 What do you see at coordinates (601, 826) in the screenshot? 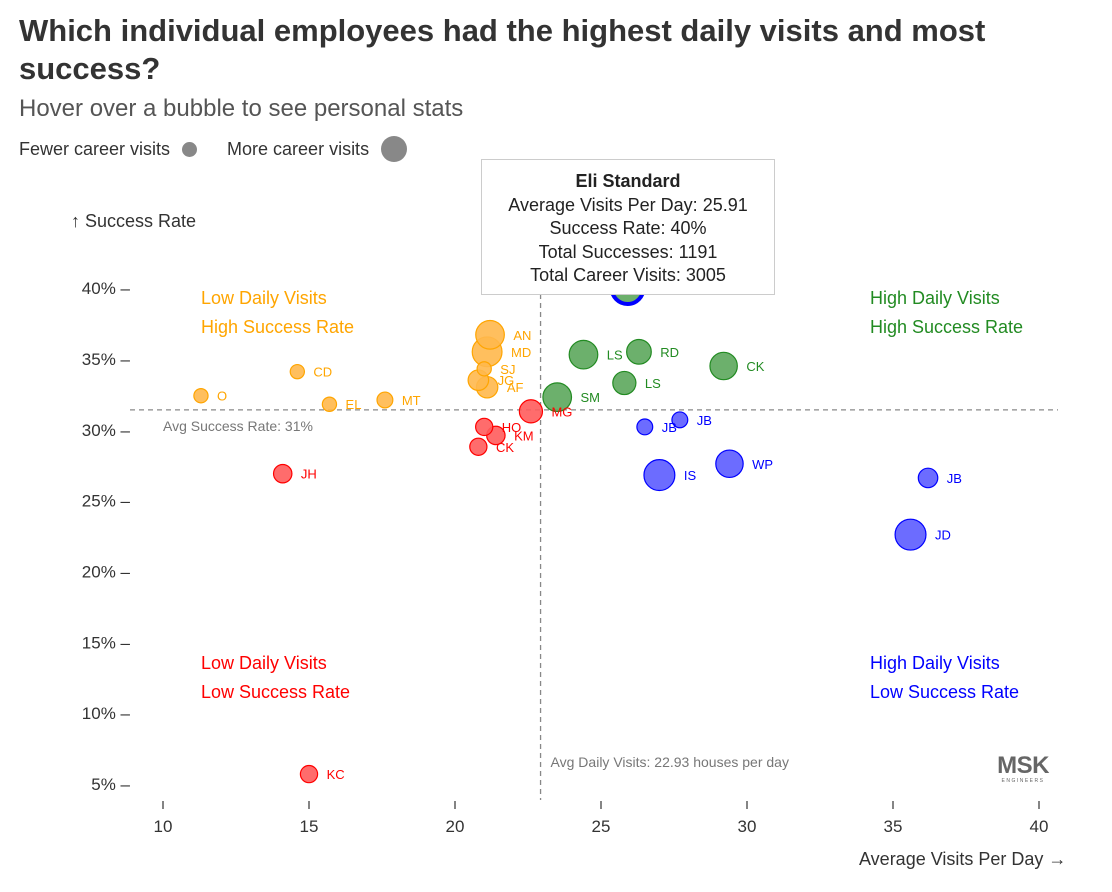
I see `x-tick-label: 25` at bounding box center [601, 826].